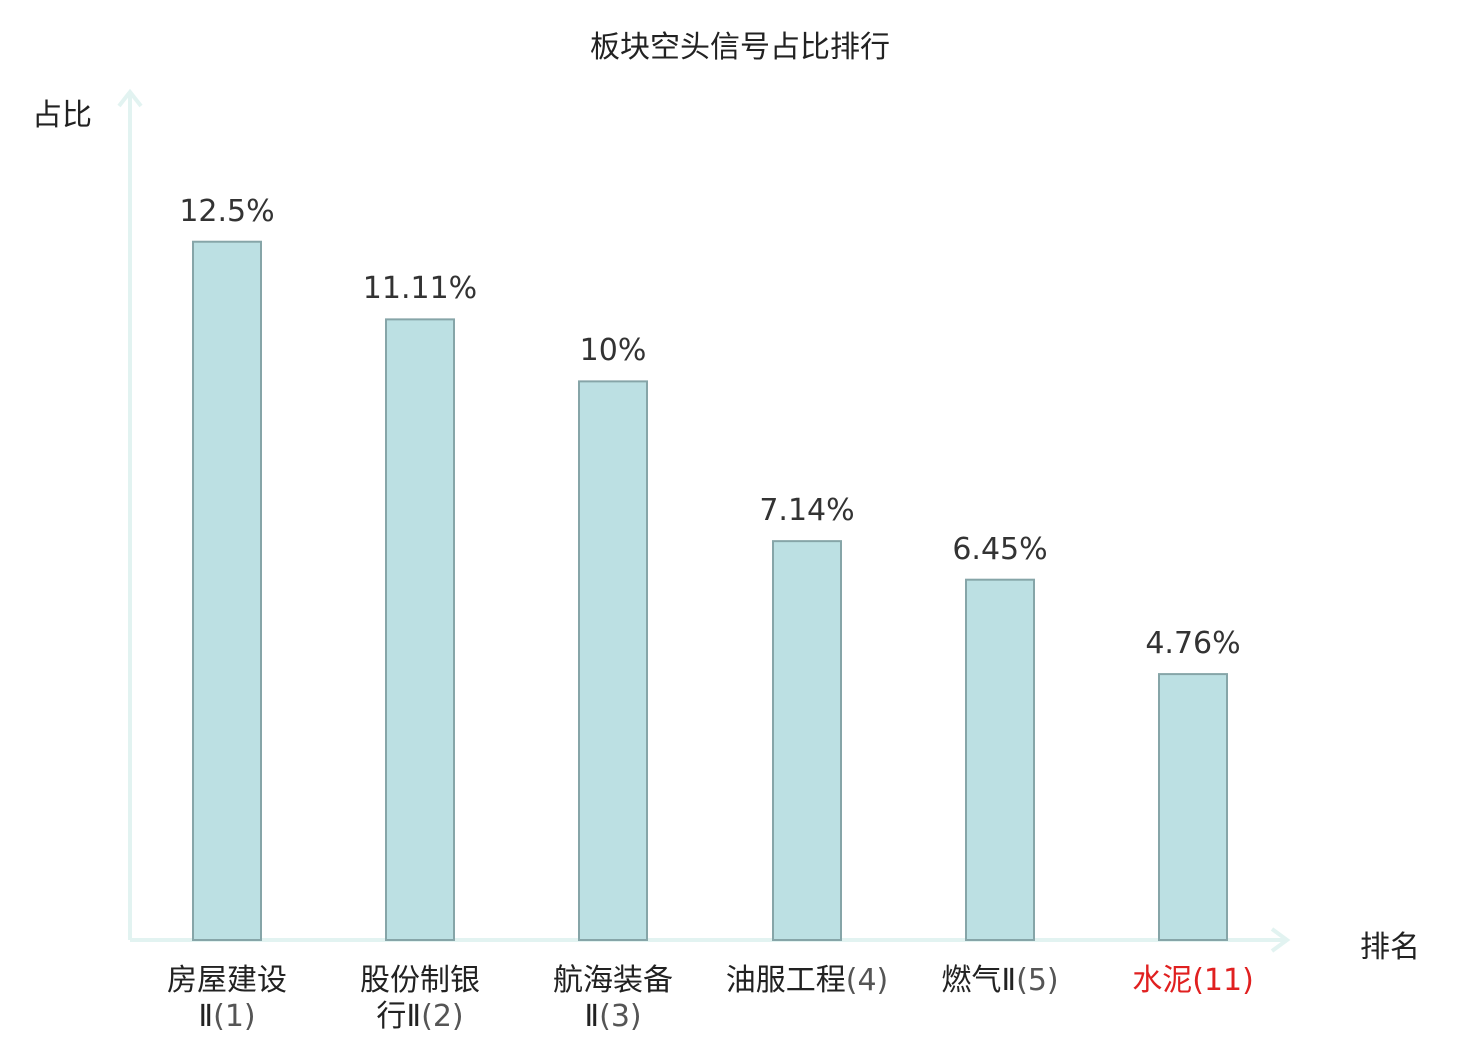  I want to click on category-label-3: 航海装备Ⅱ(3), so click(613, 999).